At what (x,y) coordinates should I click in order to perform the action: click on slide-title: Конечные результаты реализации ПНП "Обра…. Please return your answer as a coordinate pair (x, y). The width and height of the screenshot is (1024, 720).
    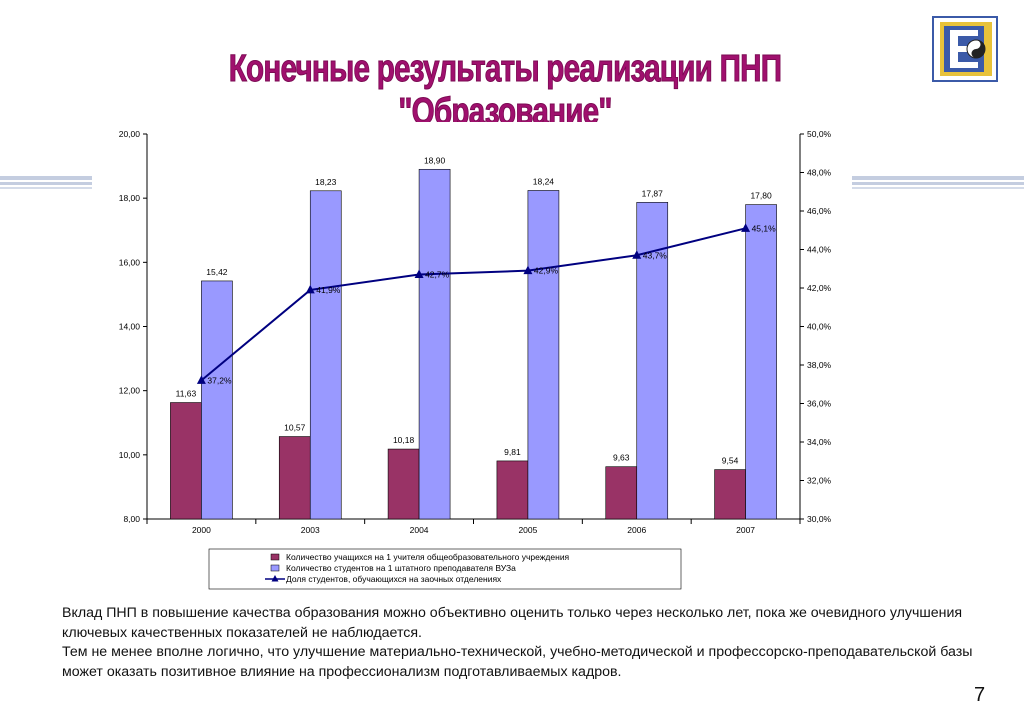
    Looking at the image, I should click on (505, 91).